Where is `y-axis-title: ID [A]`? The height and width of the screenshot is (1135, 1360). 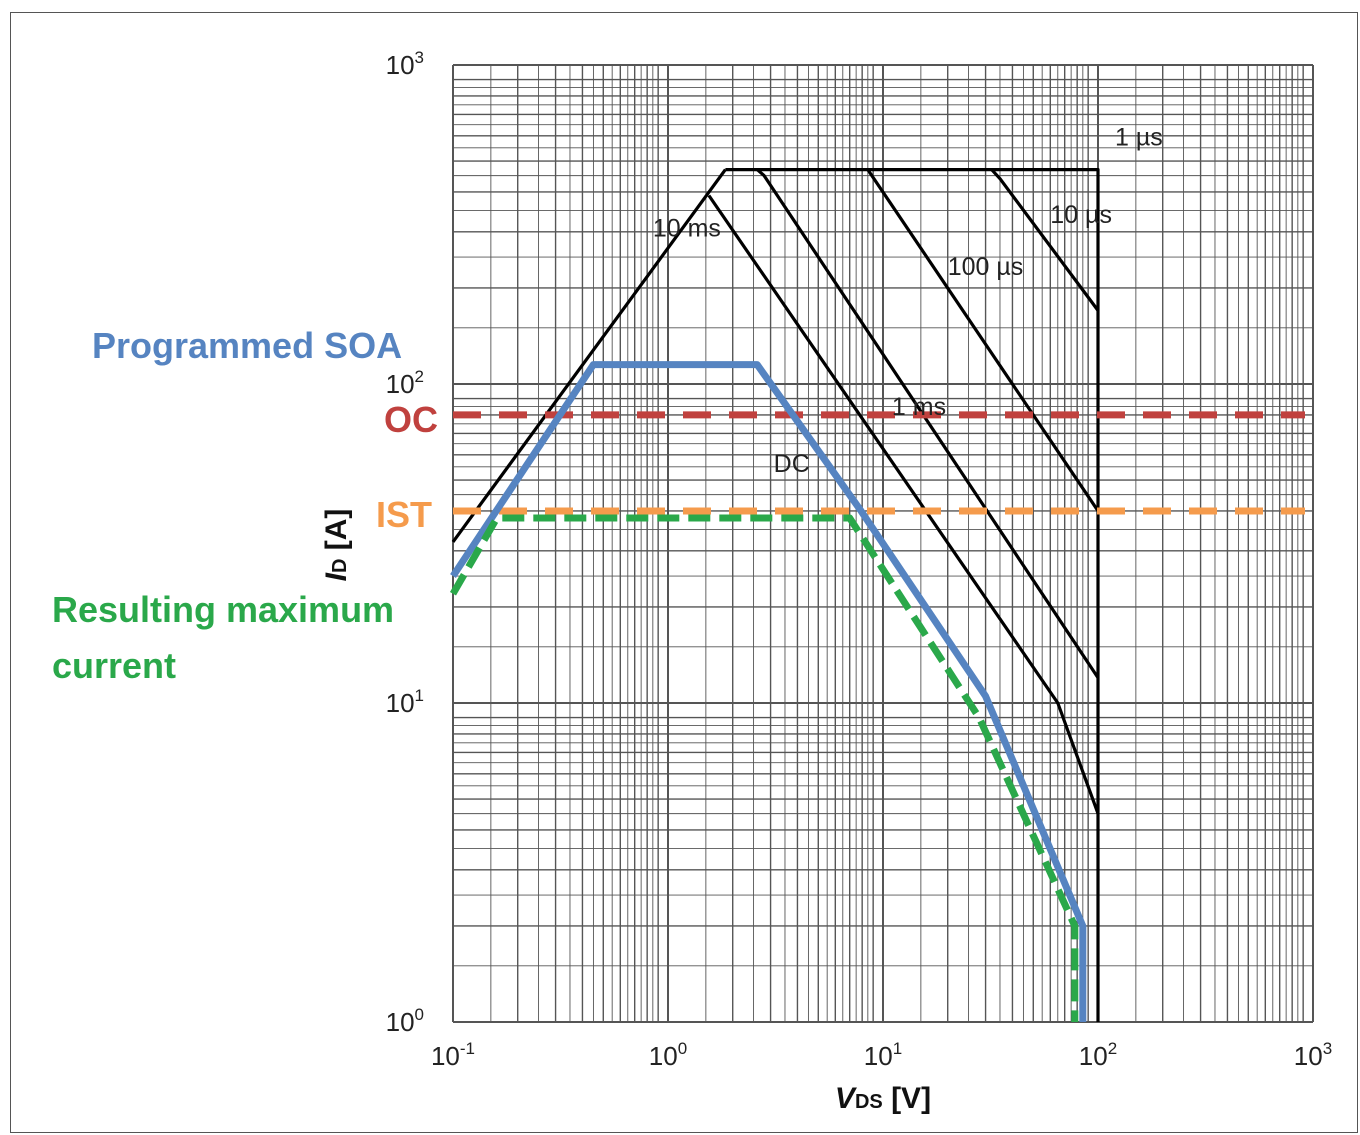
y-axis-title: ID [A] is located at coordinates (336, 545).